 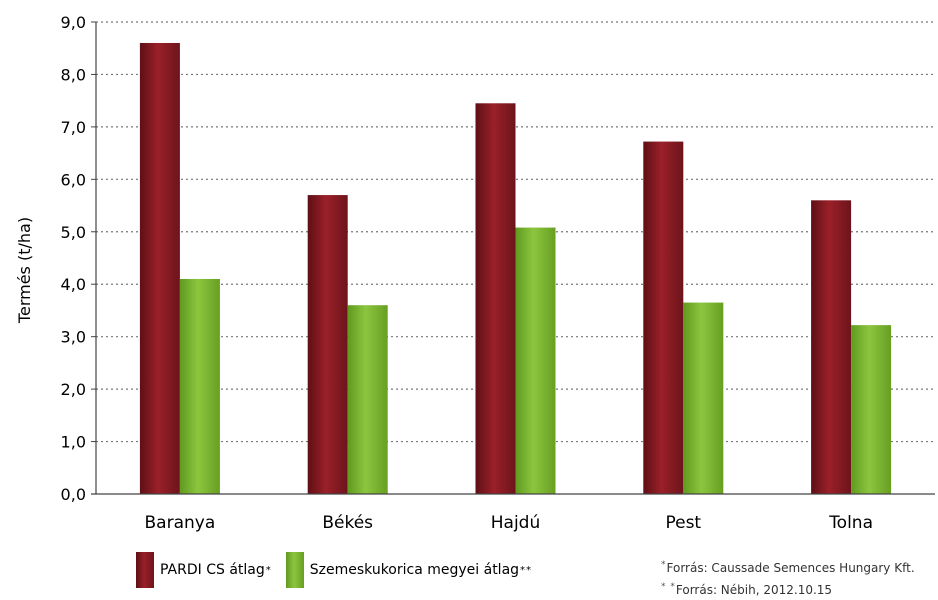 I want to click on y-tick-label: 3,0, so click(x=73, y=337).